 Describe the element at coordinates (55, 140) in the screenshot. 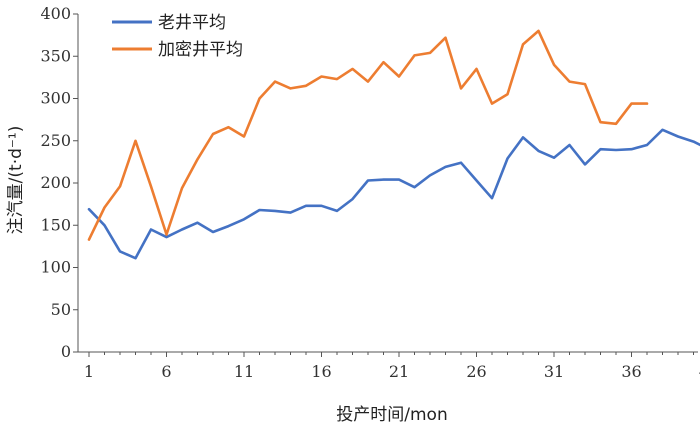

I see `y-tick-label: 250` at that location.